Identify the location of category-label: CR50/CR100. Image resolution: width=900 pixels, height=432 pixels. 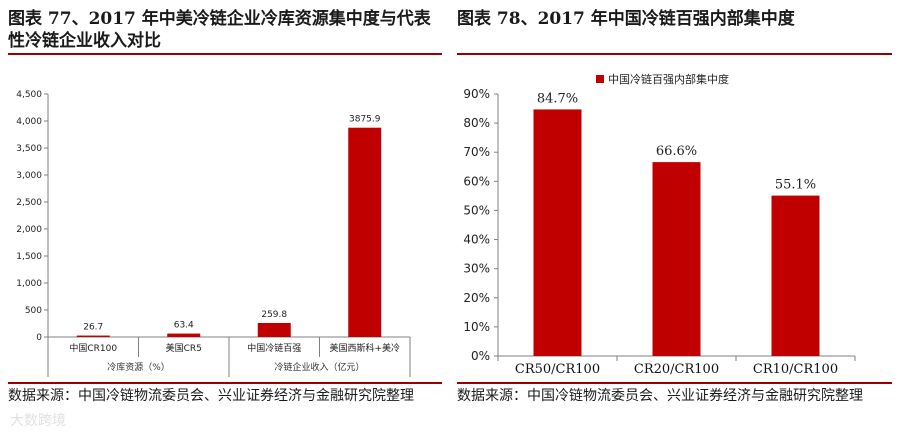
(557, 369).